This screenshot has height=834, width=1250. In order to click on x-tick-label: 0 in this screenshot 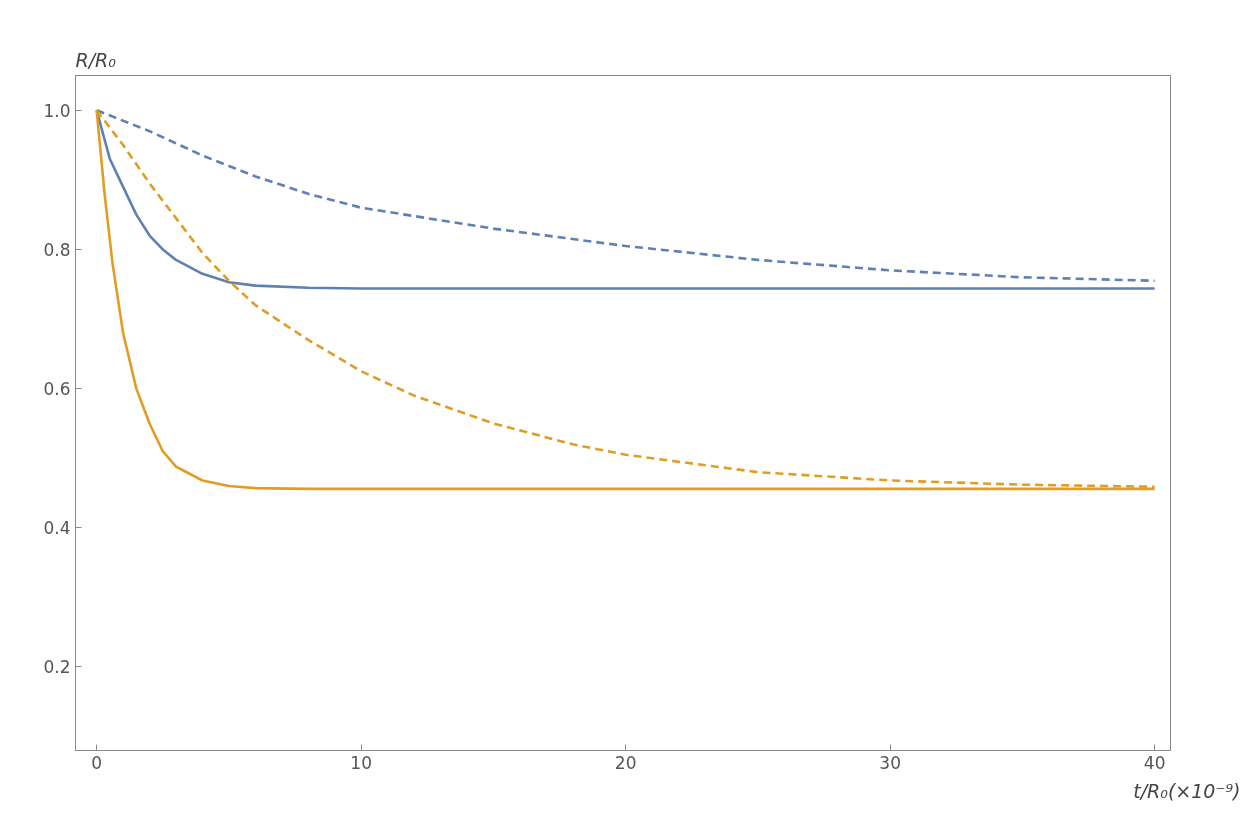, I will do `click(97, 762)`.